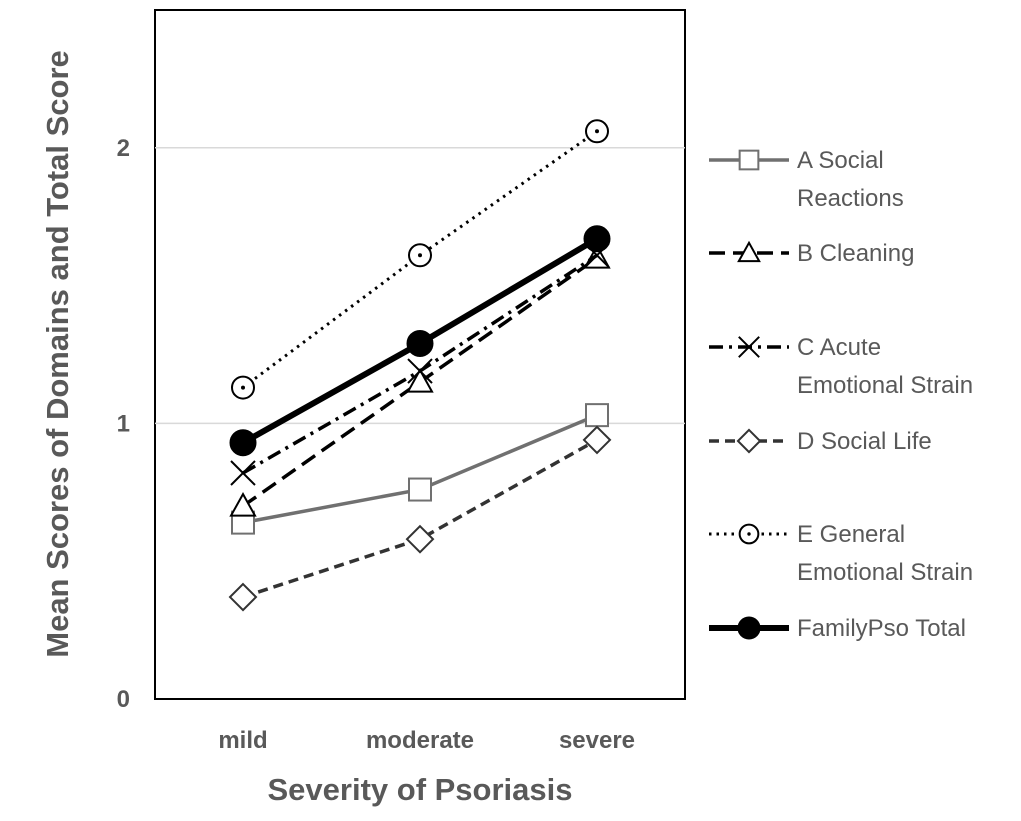  Describe the element at coordinates (881, 628) in the screenshot. I see `legend-label: FamilyPso Total` at that location.